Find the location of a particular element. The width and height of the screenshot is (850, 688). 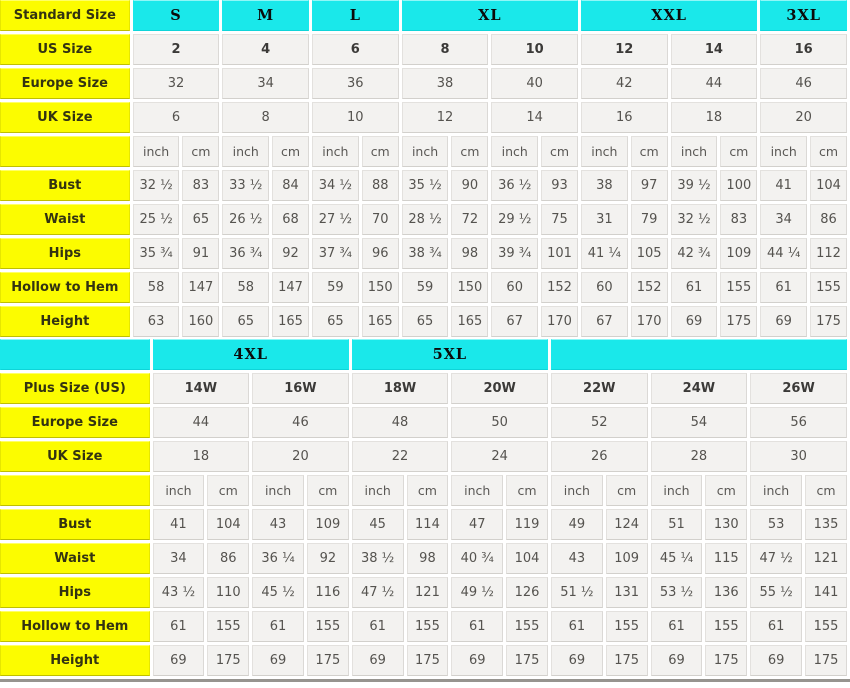

measure-value-cell: 35 ½ is located at coordinates (425, 185).